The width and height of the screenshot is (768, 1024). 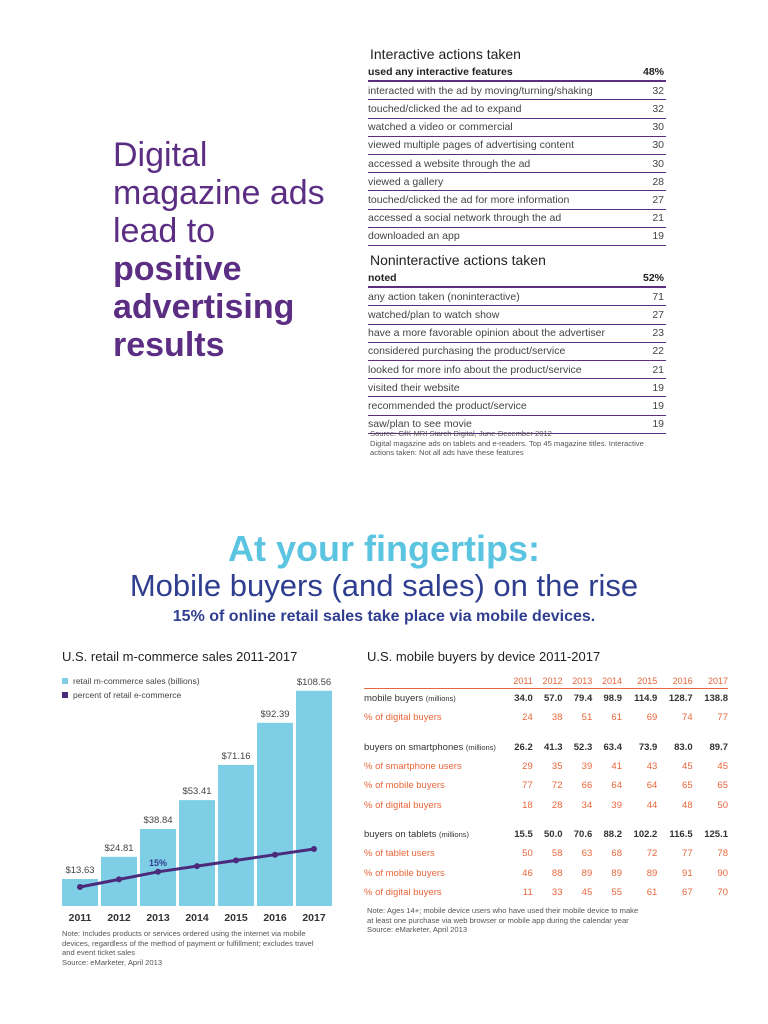 What do you see at coordinates (616, 854) in the screenshot?
I see `cell-2014: 68` at bounding box center [616, 854].